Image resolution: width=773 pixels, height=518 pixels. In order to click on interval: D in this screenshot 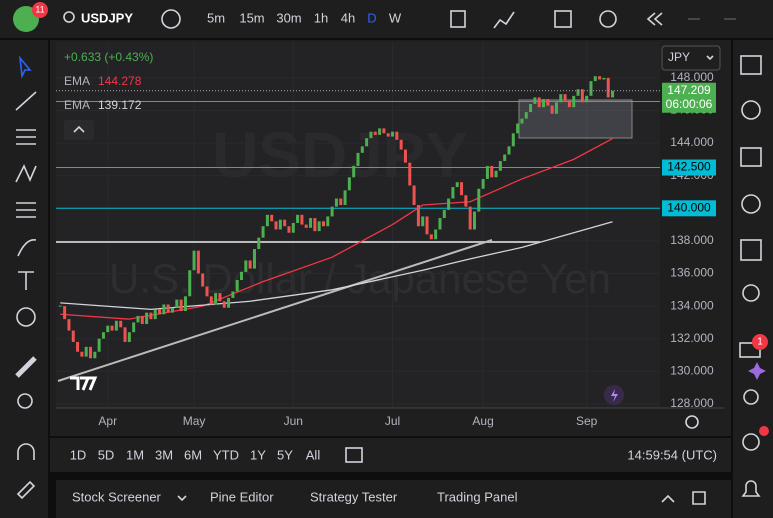, I will do `click(371, 17)`.